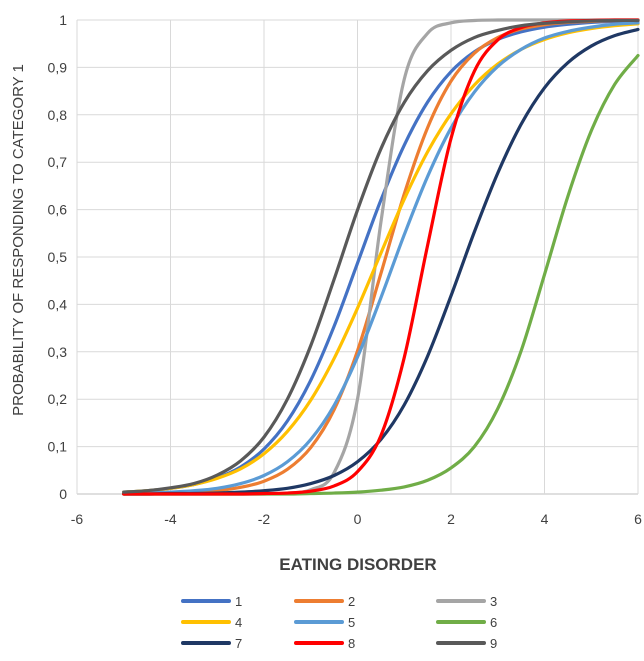 This screenshot has width=644, height=661. Describe the element at coordinates (238, 622) in the screenshot. I see `legend-label-4: 4` at that location.